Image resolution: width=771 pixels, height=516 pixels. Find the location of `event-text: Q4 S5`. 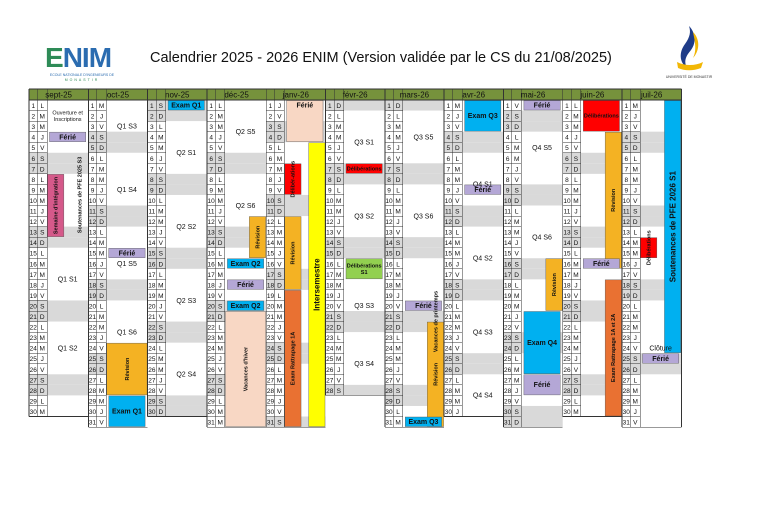

event-text: Q4 S5 is located at coordinates (542, 148).